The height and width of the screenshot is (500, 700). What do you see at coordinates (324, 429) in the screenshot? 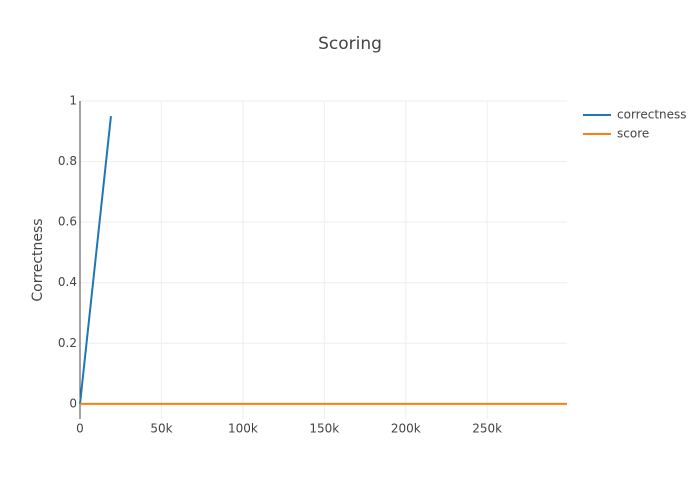
I see `x-tick-label: 150k` at bounding box center [324, 429].